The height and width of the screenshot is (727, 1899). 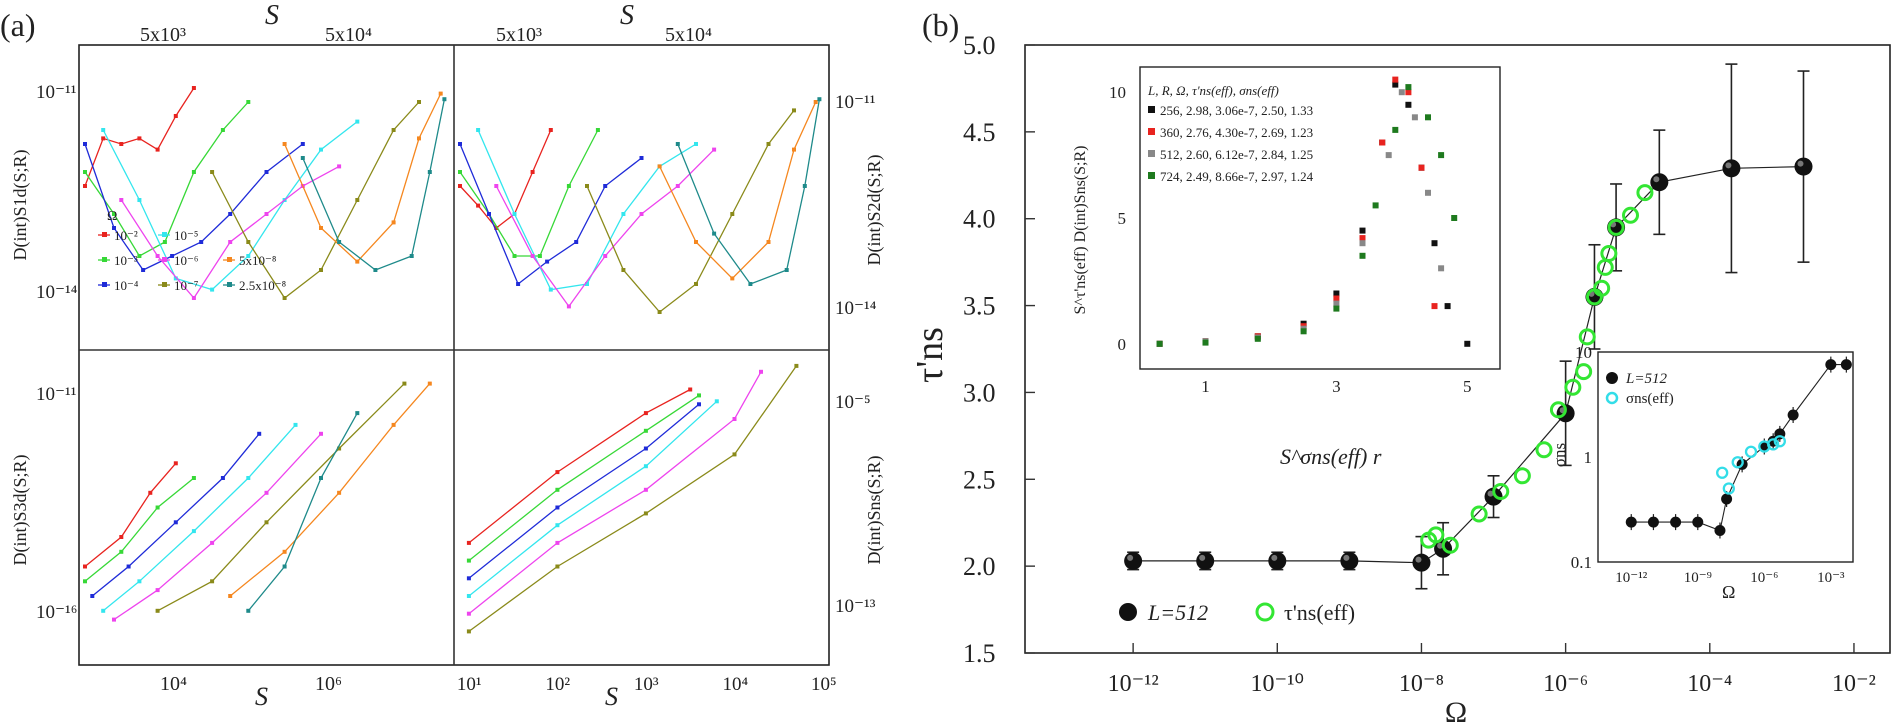 What do you see at coordinates (1565, 684) in the screenshot?
I see `main-x-tick-label-3: 10⁻⁶` at bounding box center [1565, 684].